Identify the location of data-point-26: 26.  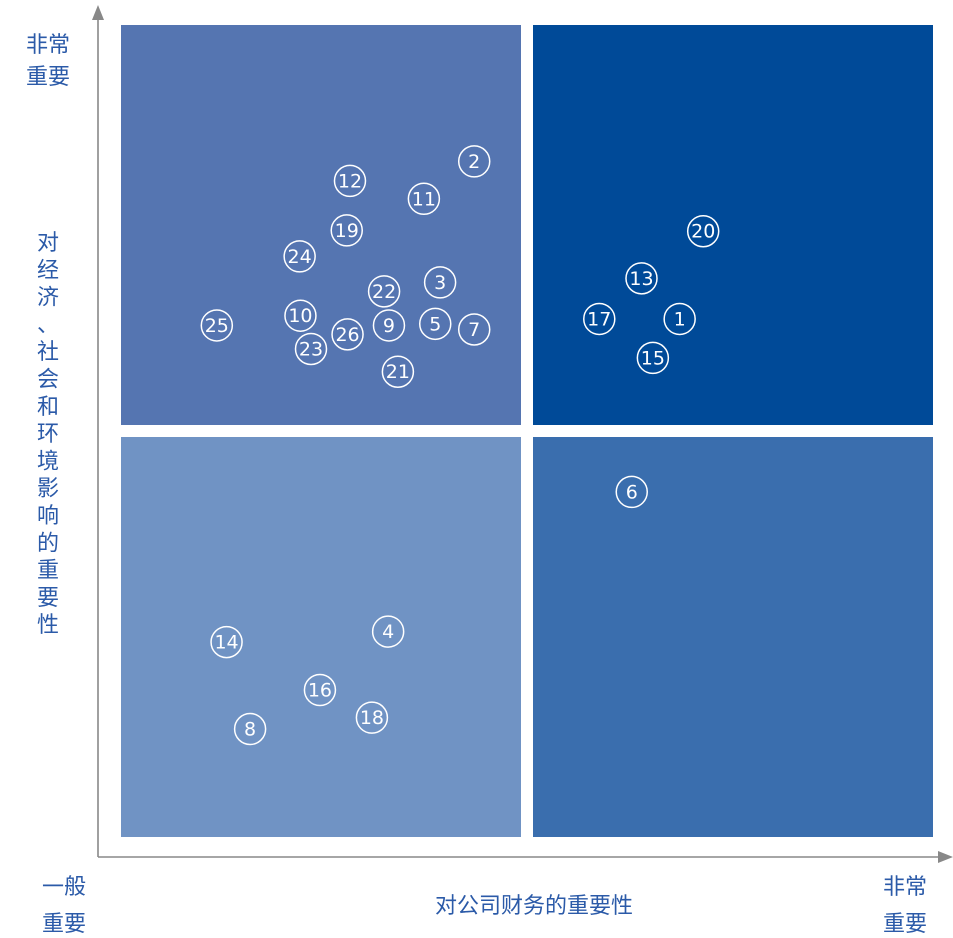
(347, 334).